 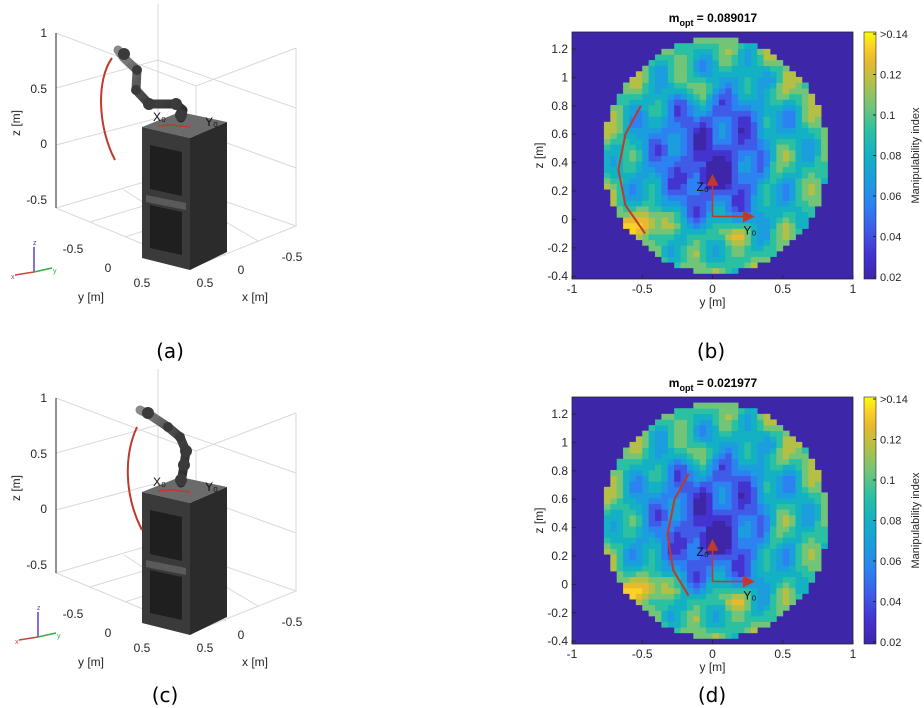 What do you see at coordinates (853, 654) in the screenshot?
I see `x-tick-label: 1` at bounding box center [853, 654].